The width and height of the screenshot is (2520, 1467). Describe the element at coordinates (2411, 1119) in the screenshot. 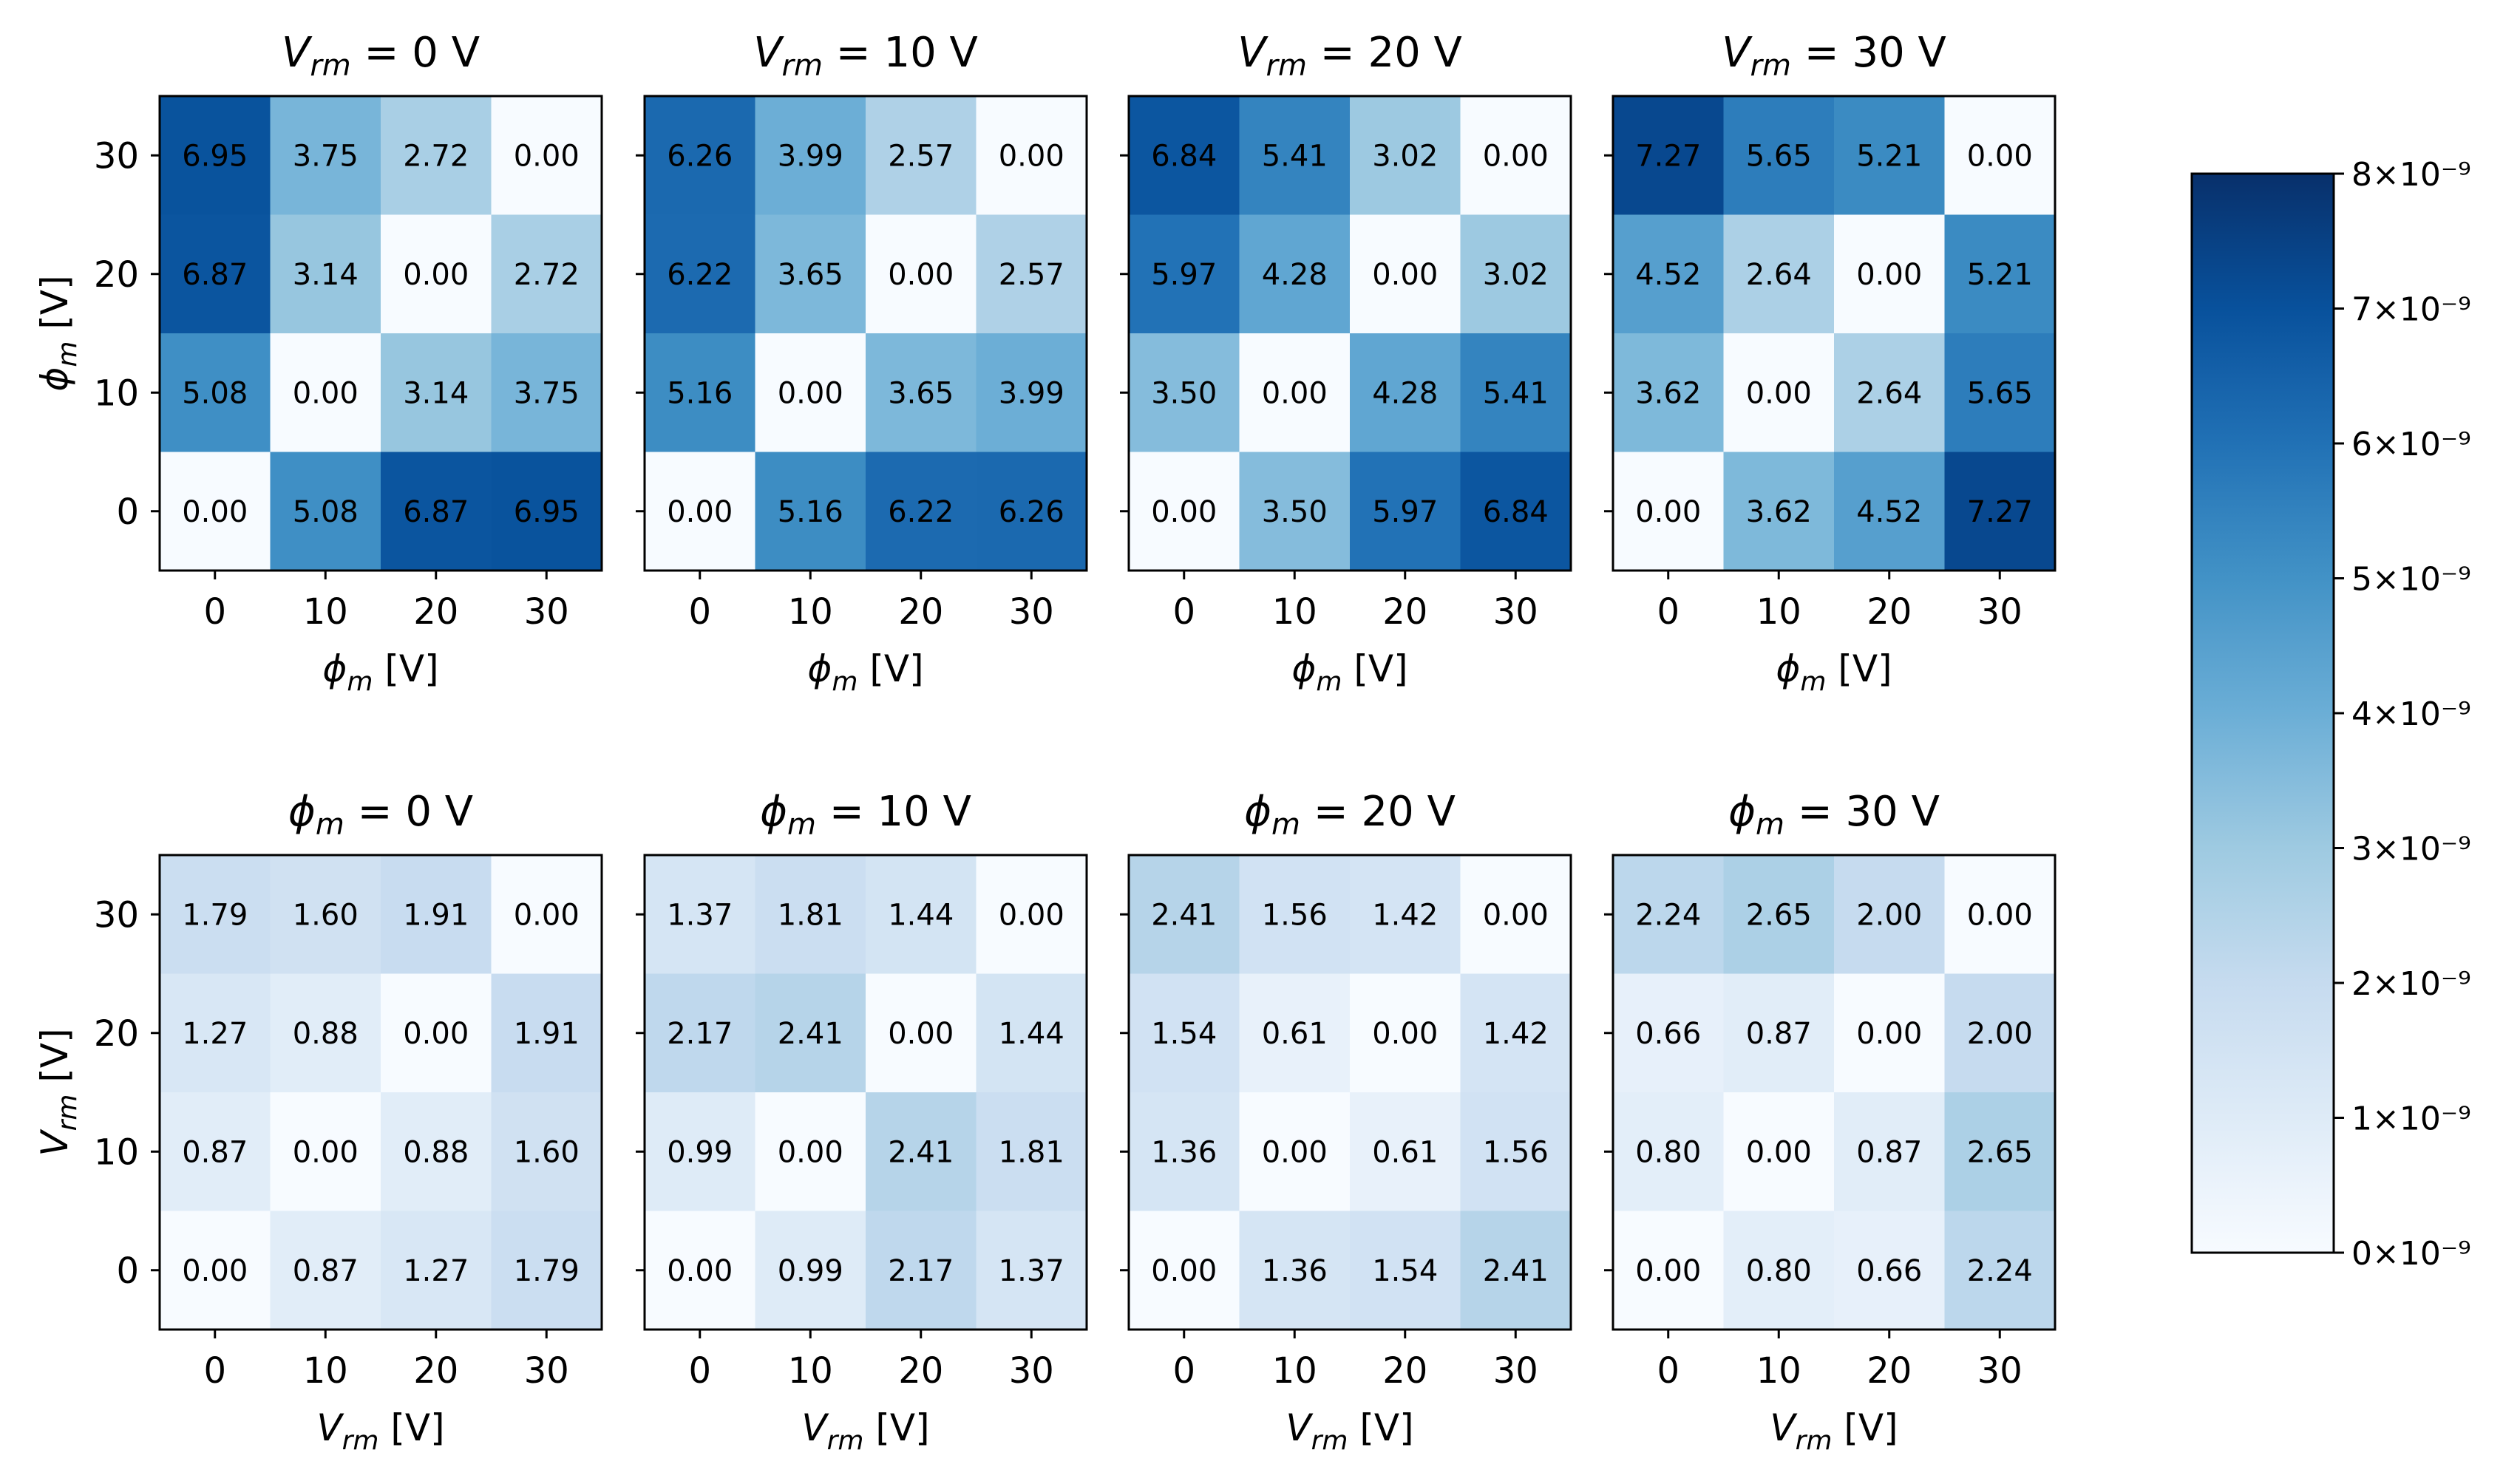

I see `colorbar-tick-label: 1×10⁻⁹` at that location.